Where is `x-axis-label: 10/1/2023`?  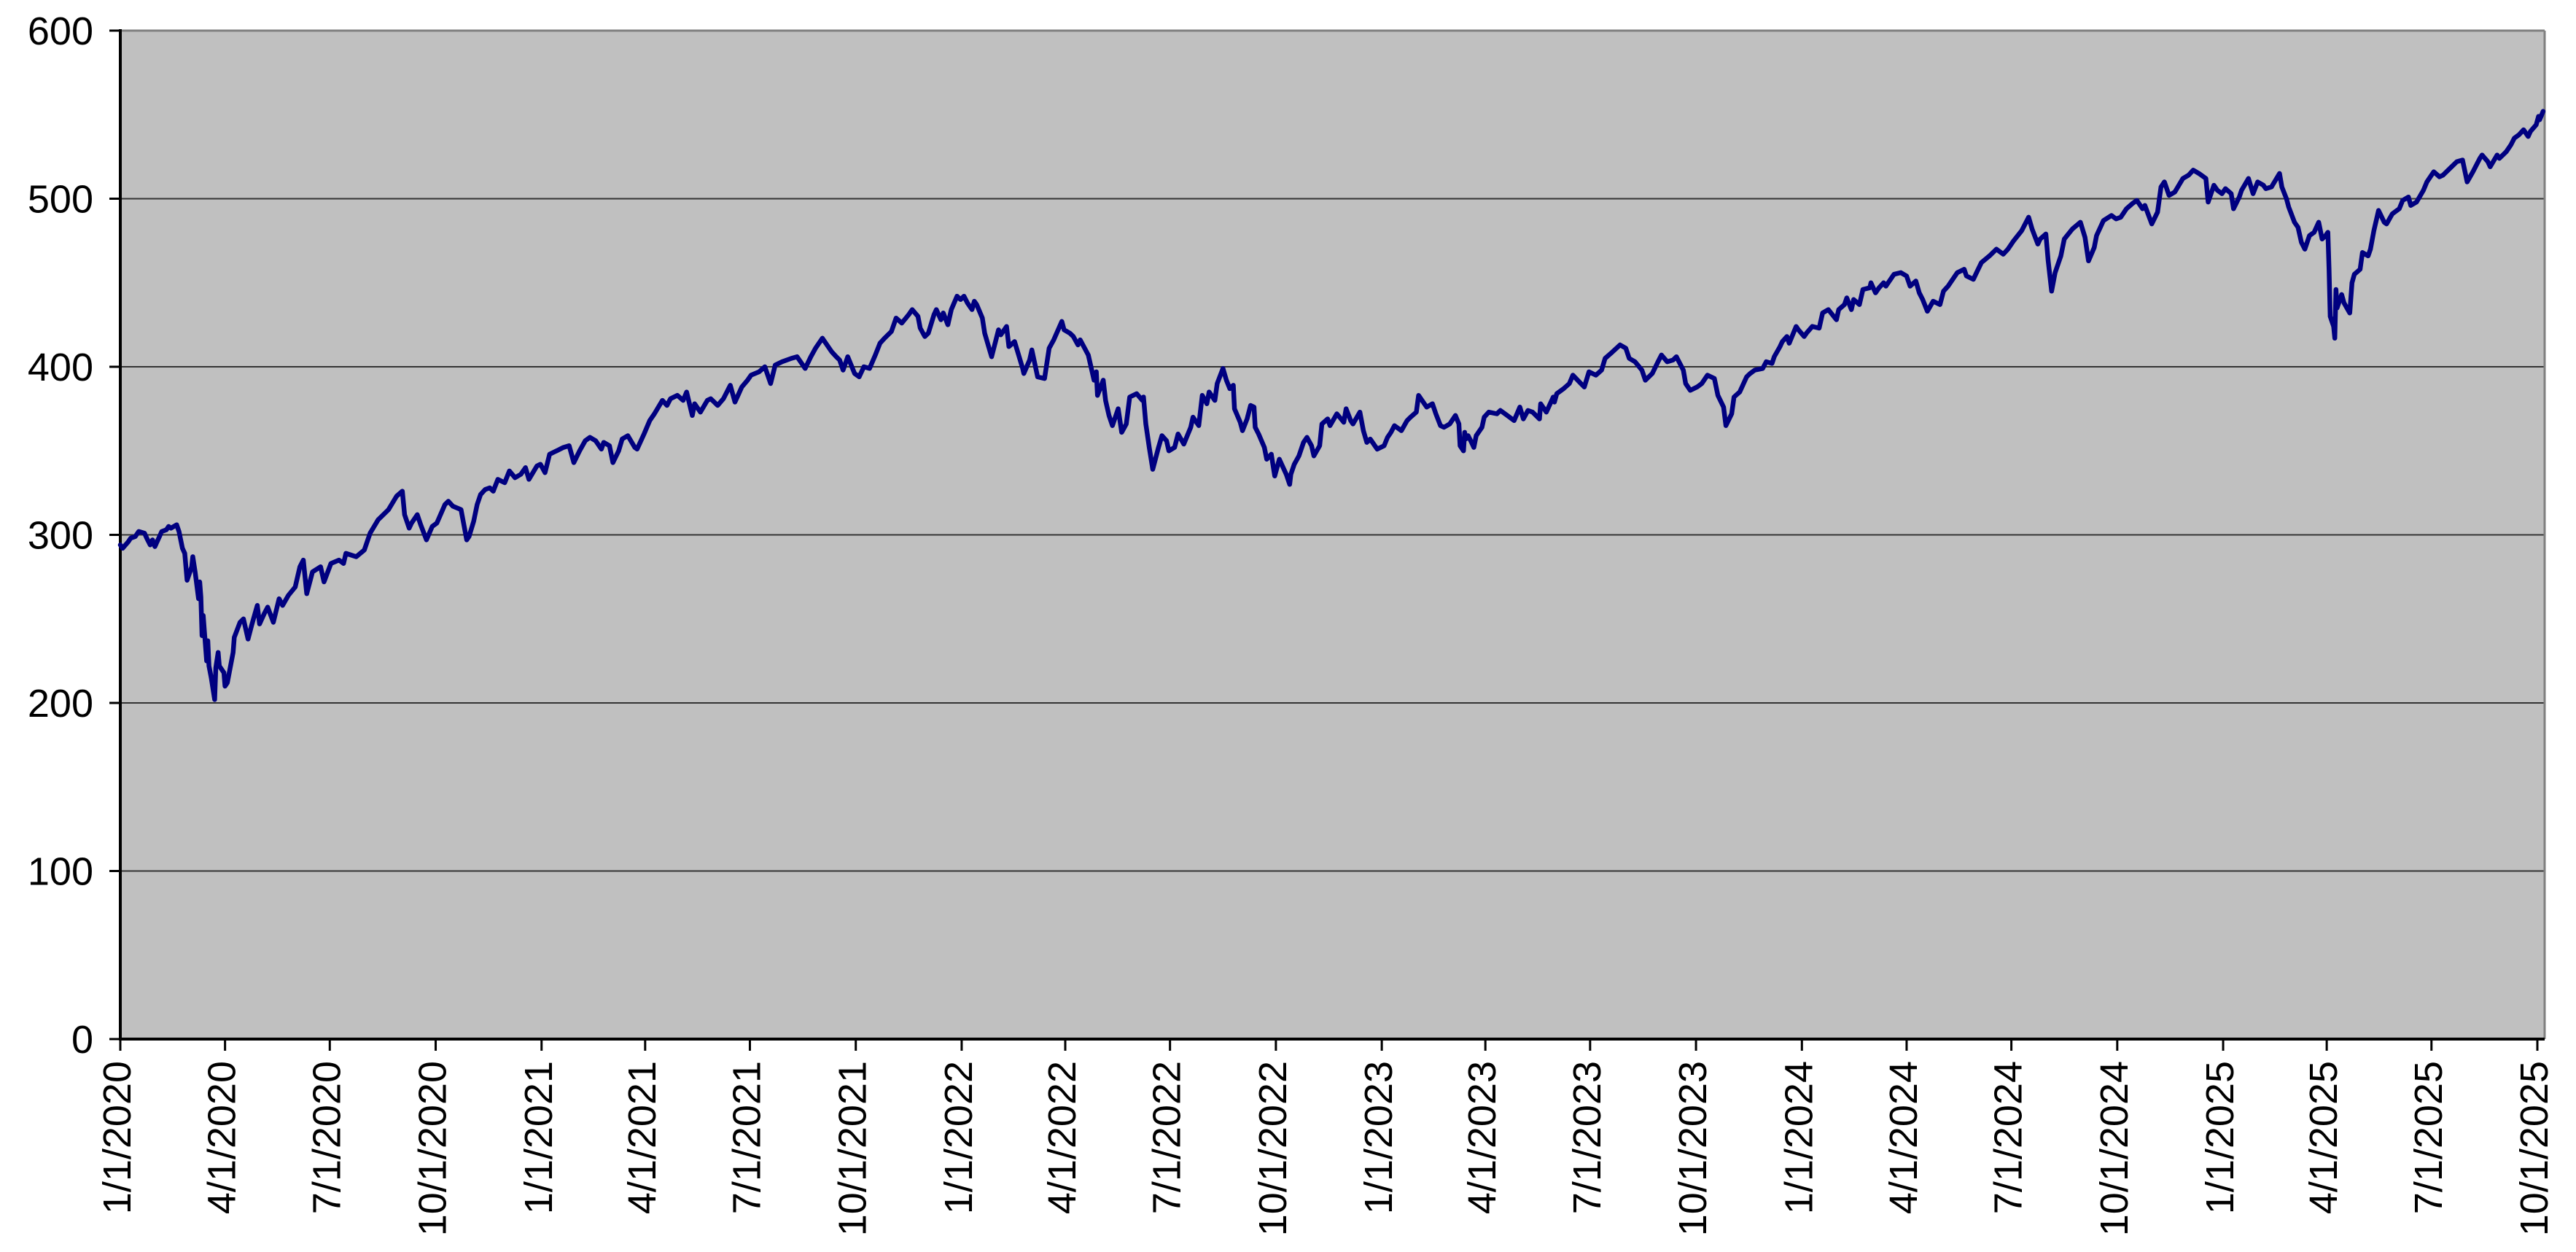 x-axis-label: 10/1/2023 is located at coordinates (1693, 1148).